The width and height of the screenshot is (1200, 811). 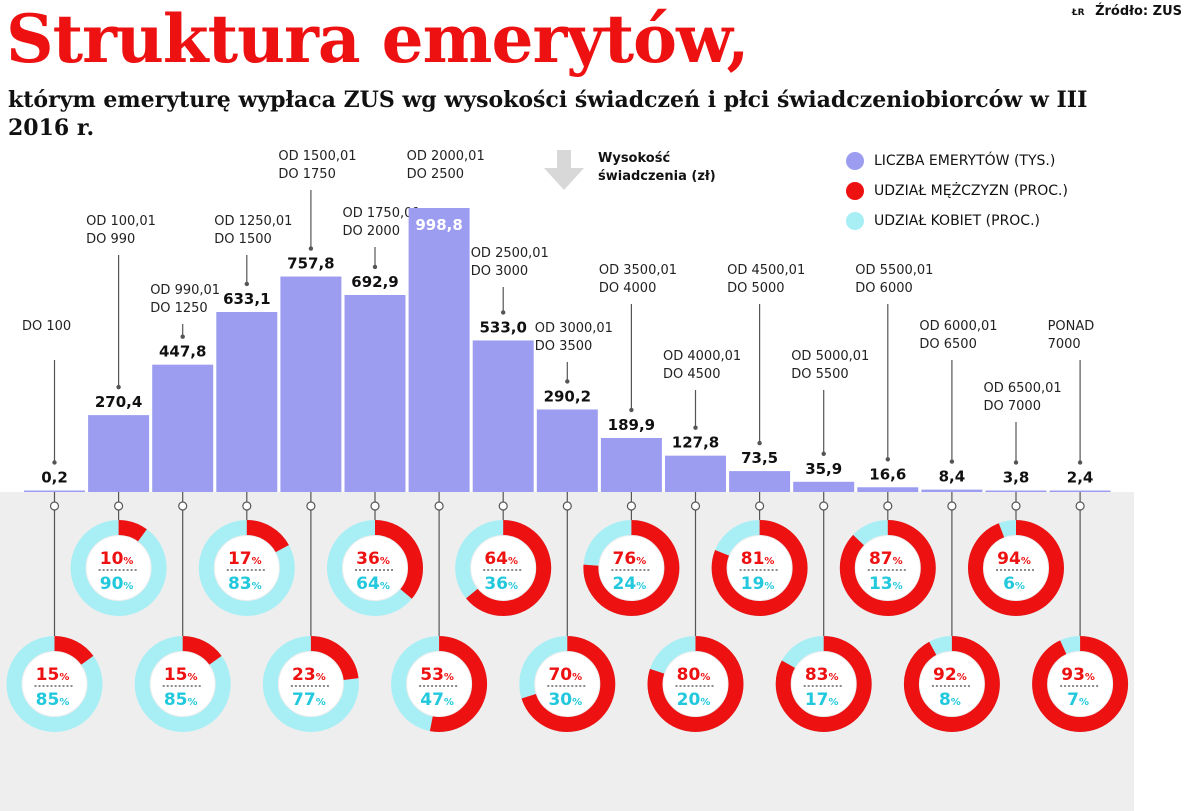 I want to click on category-label: OD 3000,01, so click(x=574, y=328).